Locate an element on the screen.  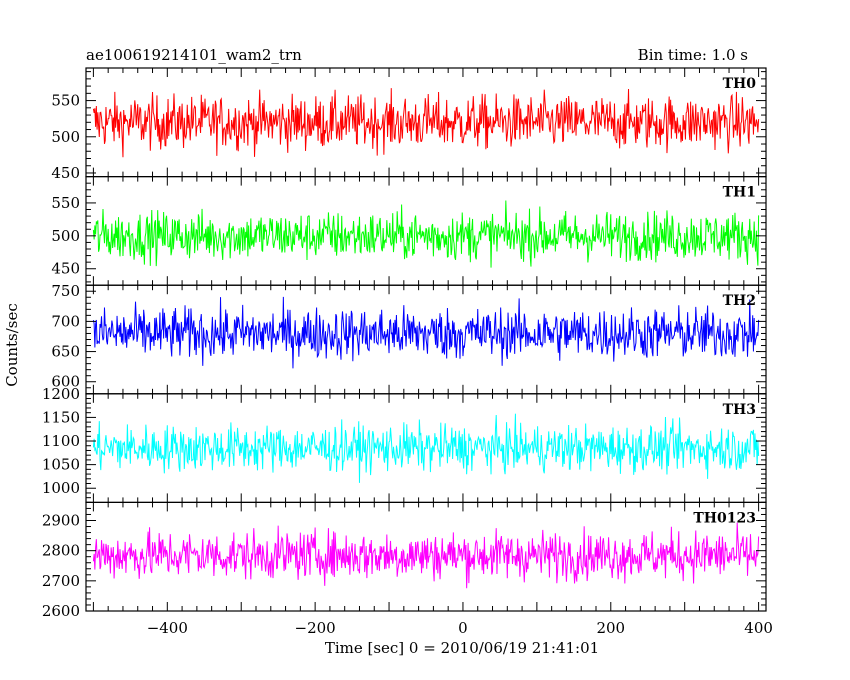
panel-th3: 1000 1050 1100 1150 1200 TH3 is located at coordinates (404, 444).